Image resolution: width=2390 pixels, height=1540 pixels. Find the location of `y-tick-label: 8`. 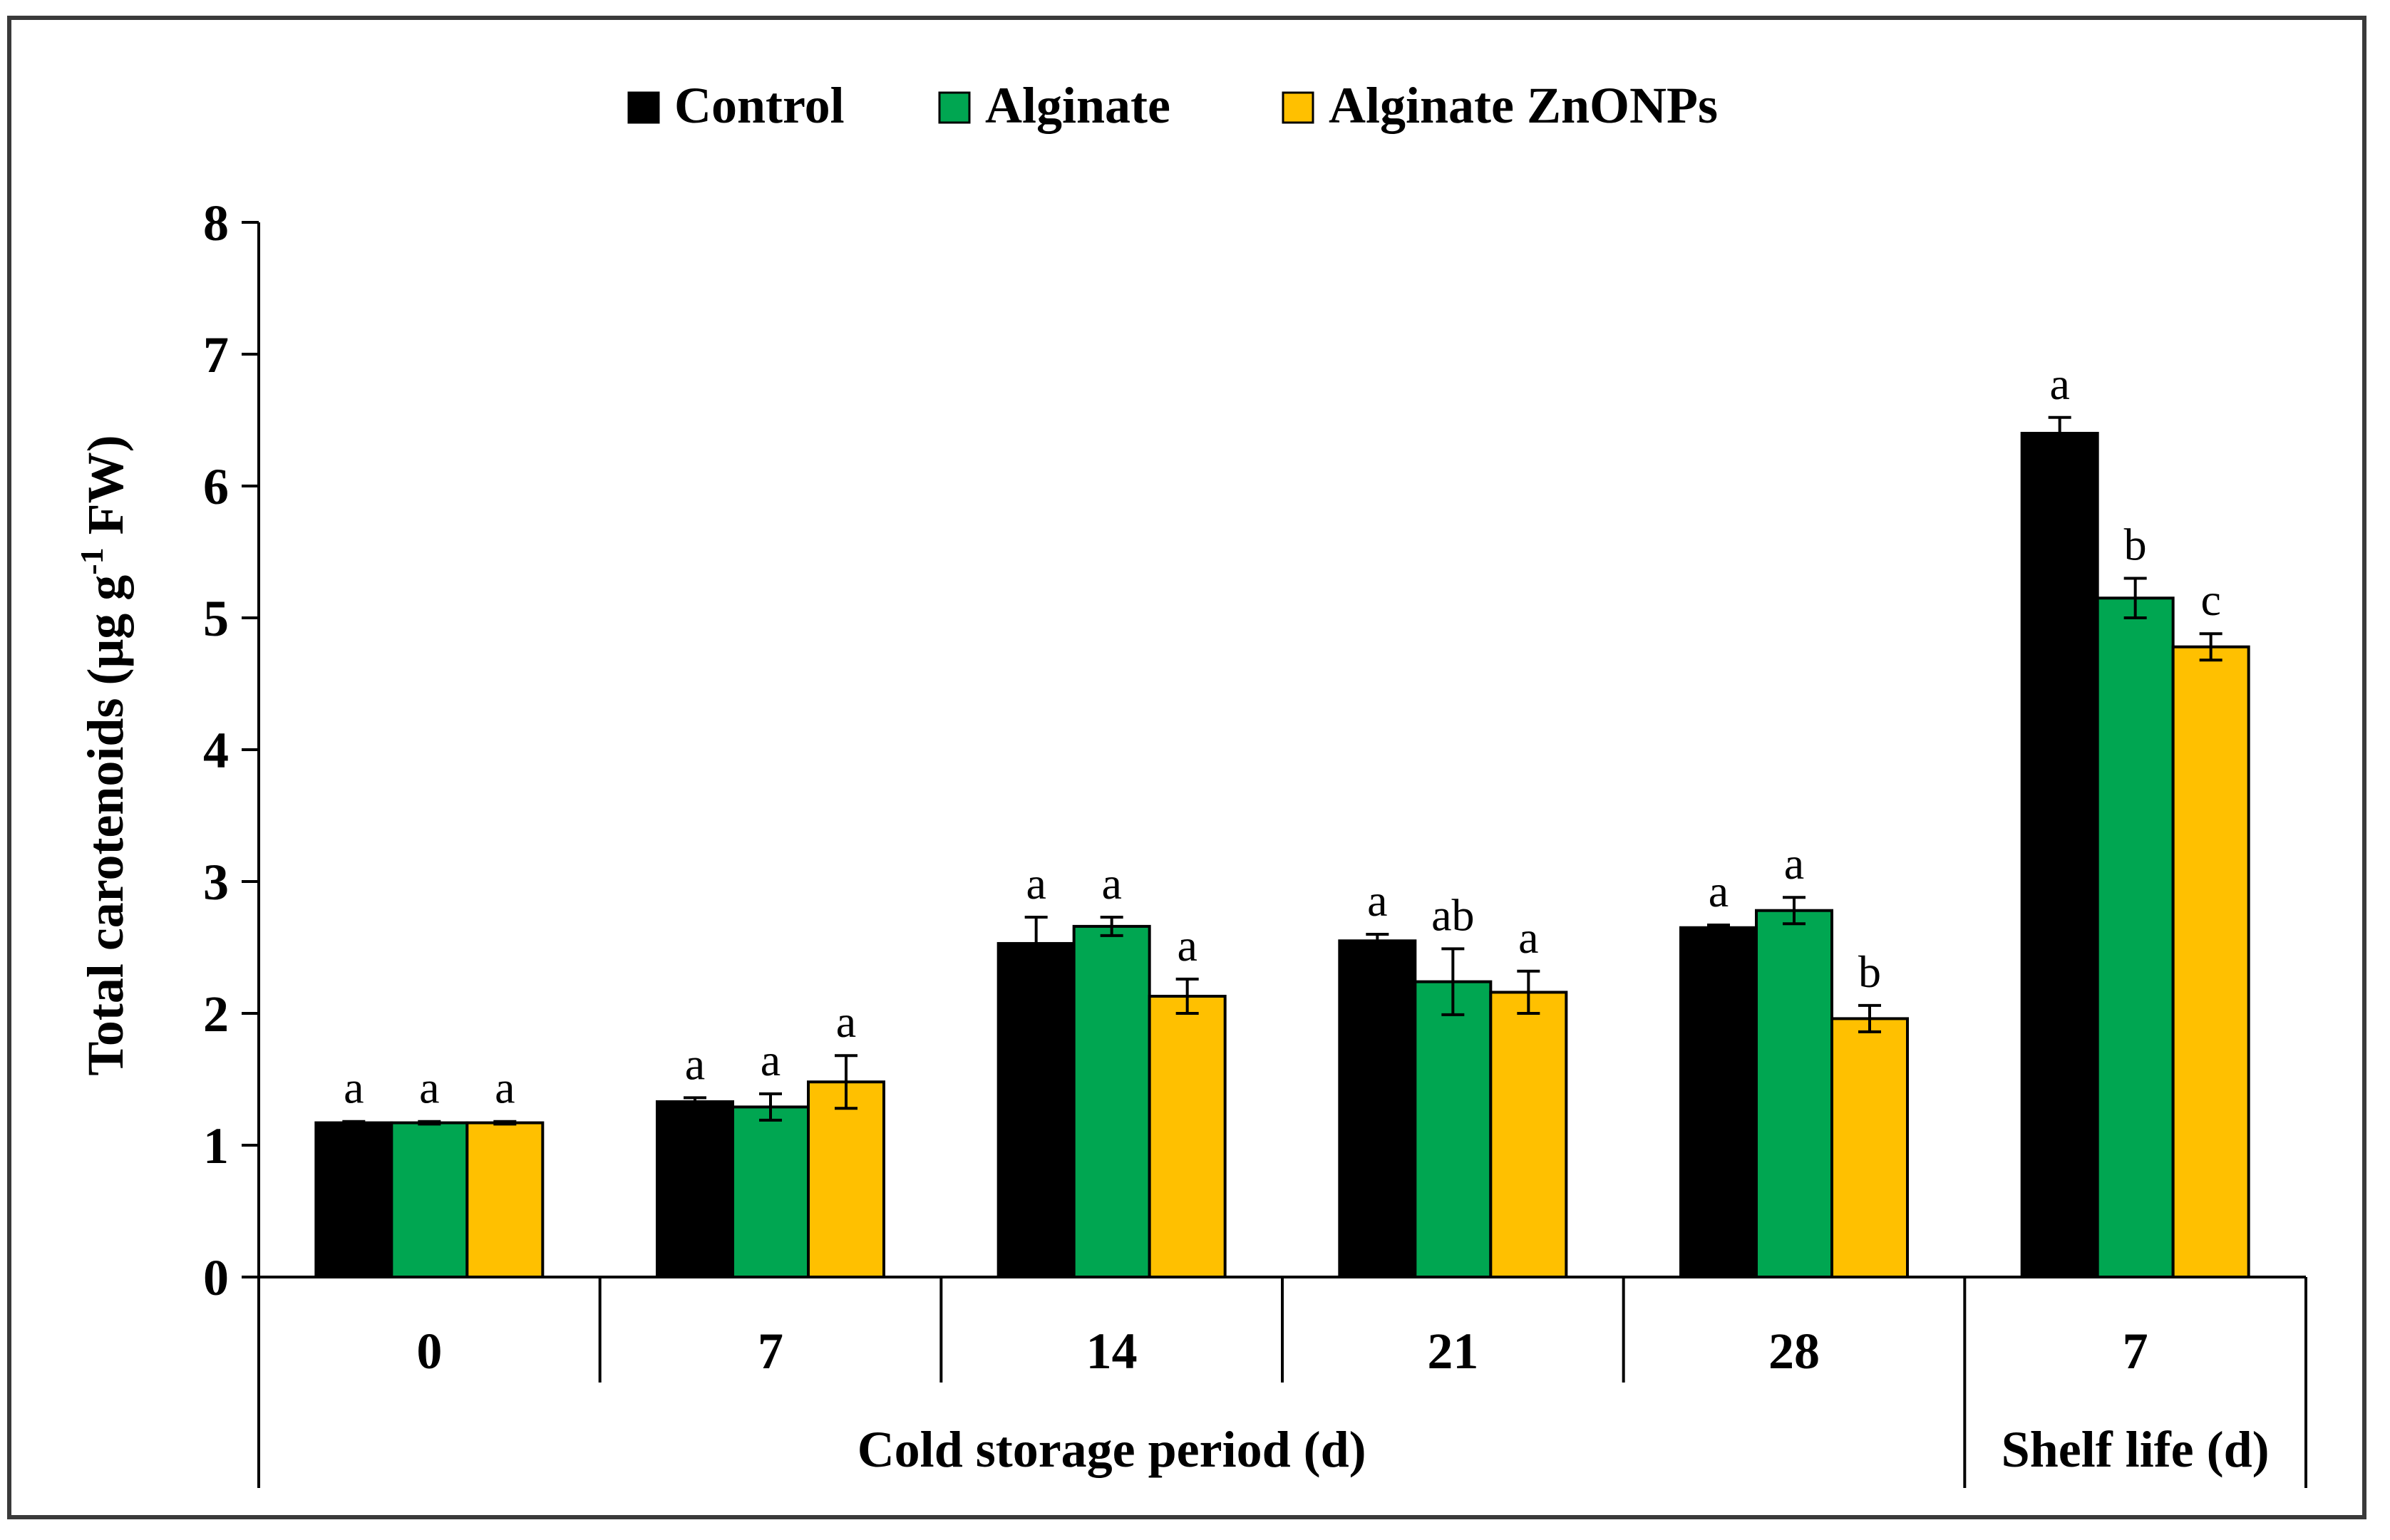

y-tick-label: 8 is located at coordinates (216, 223).